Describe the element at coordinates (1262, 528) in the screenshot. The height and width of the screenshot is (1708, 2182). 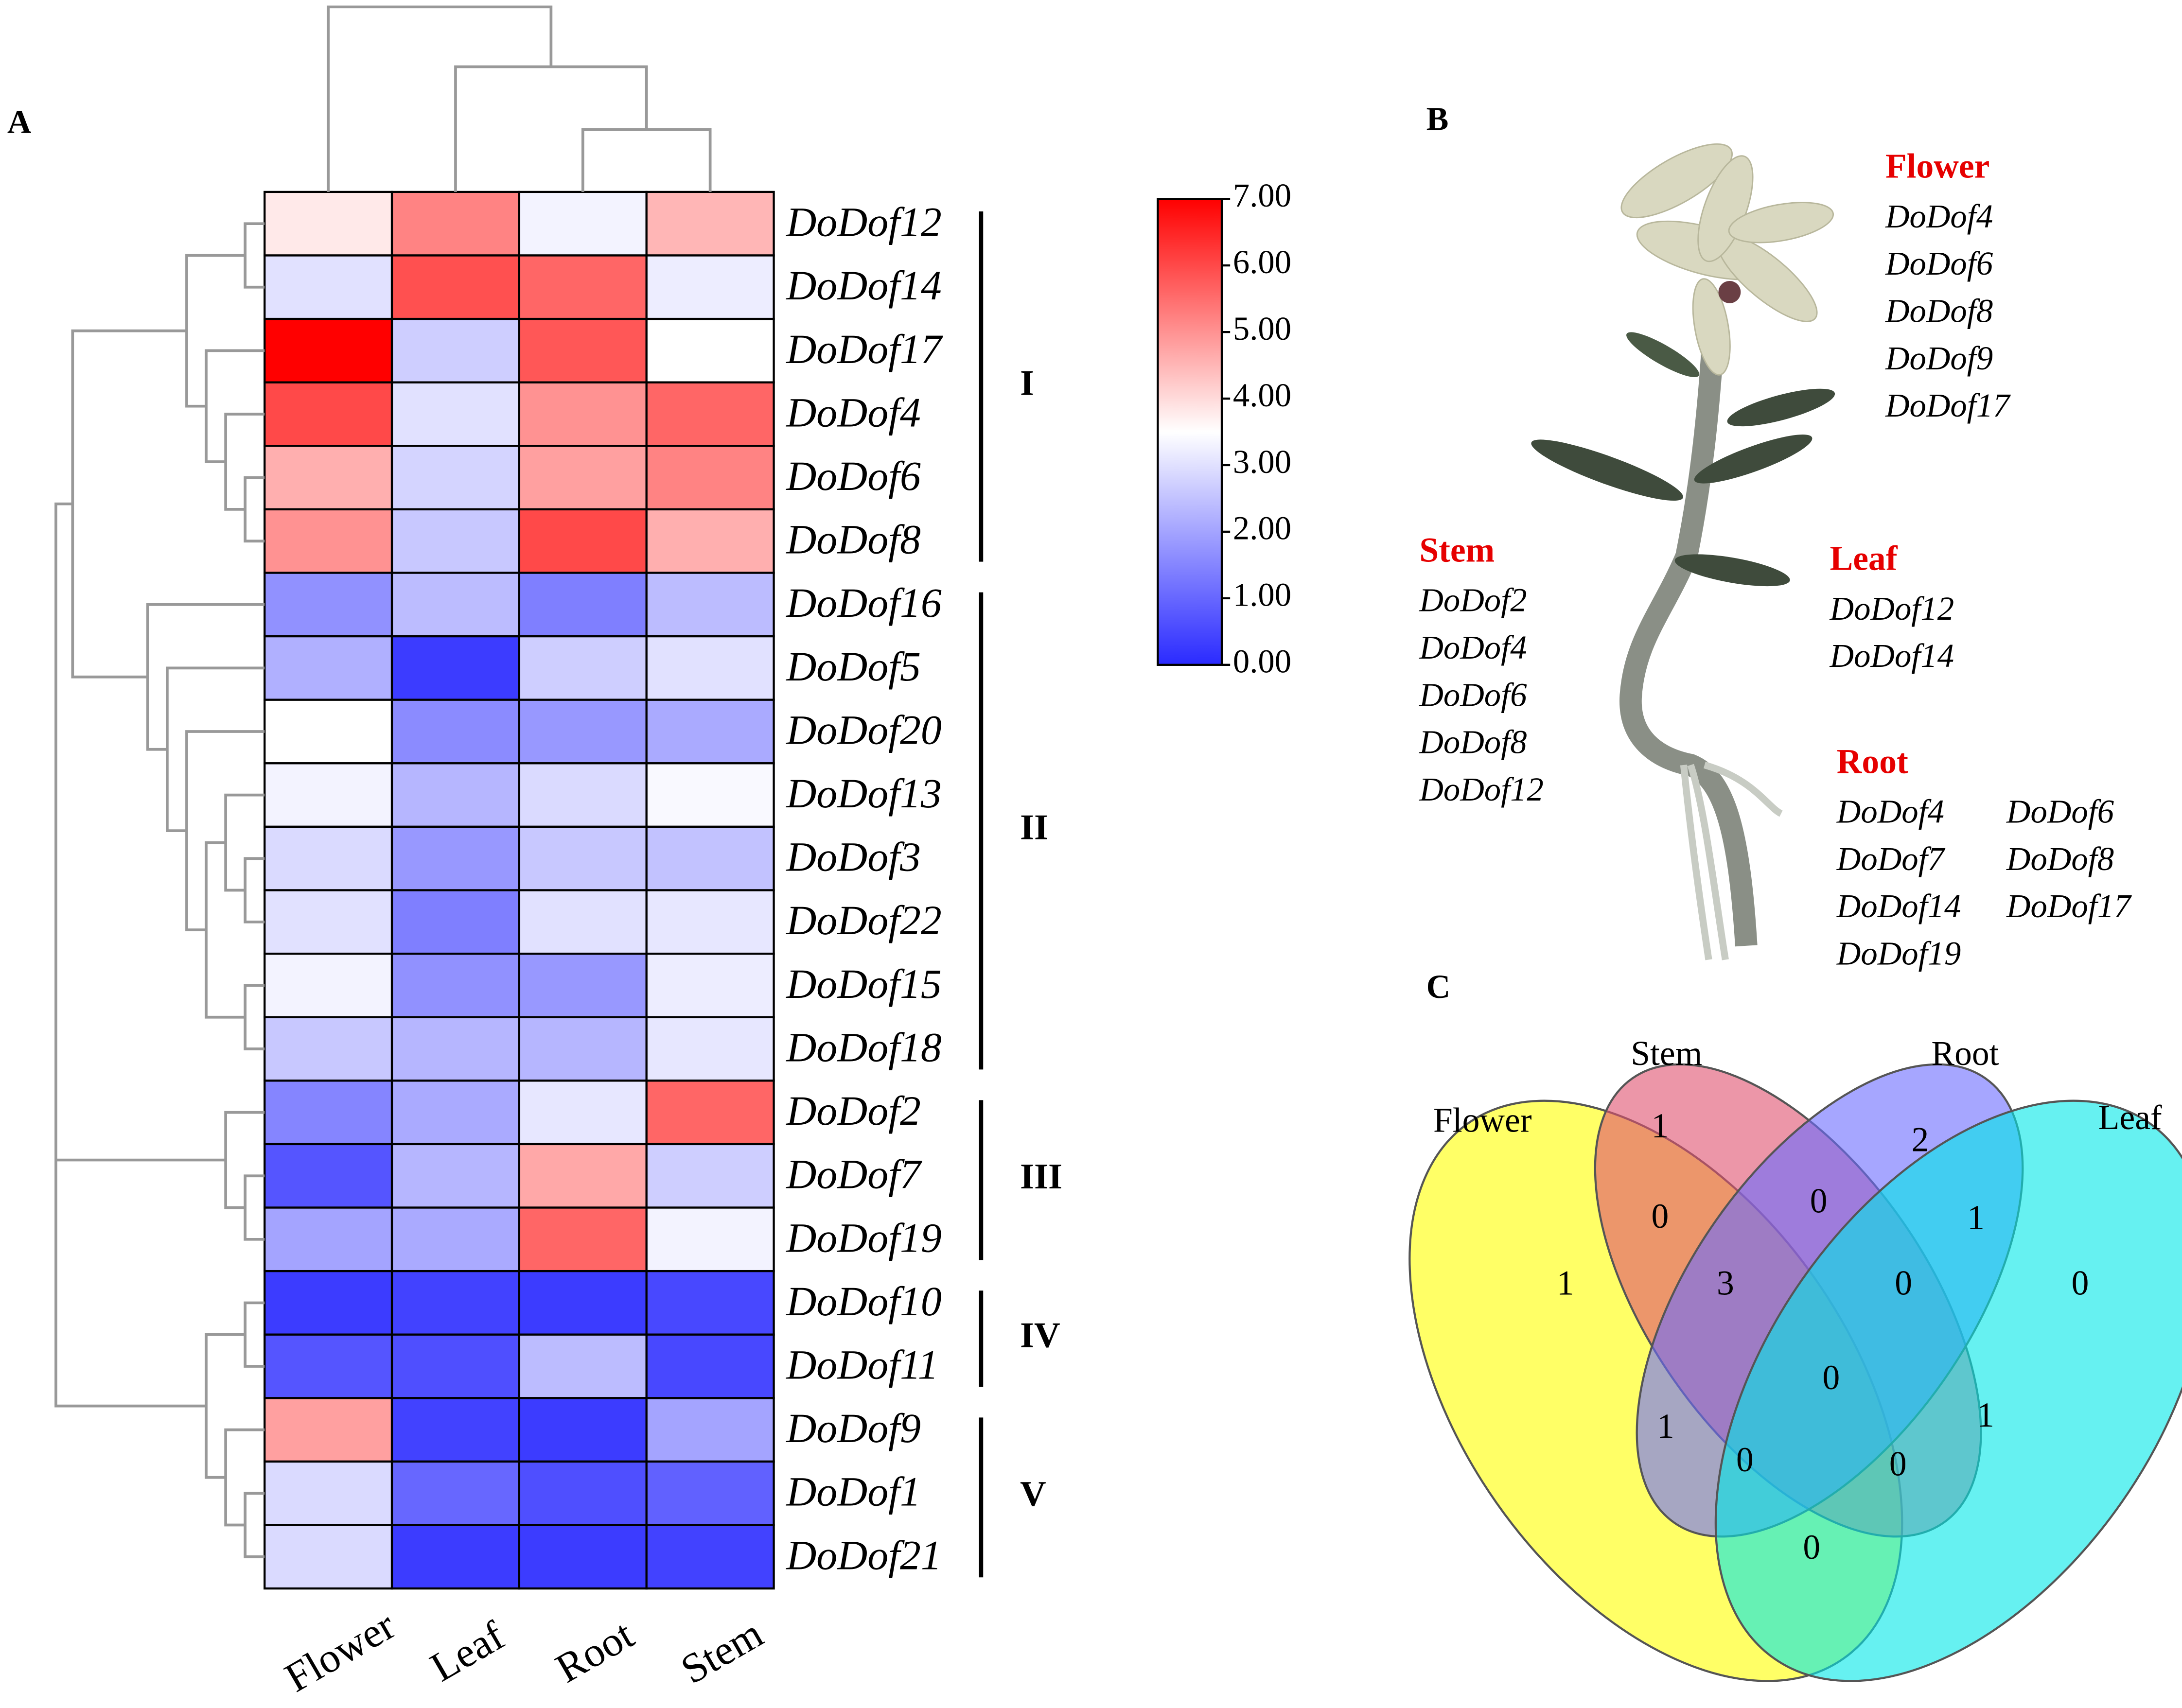
I see `colorbar-tick-label: 2.00` at that location.